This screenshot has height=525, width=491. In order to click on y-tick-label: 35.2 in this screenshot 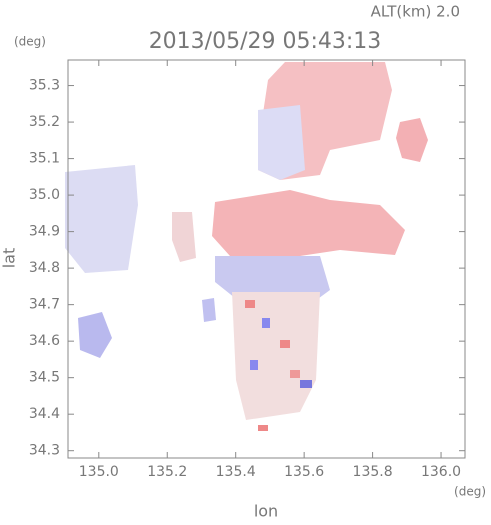, I will do `click(44, 122)`.